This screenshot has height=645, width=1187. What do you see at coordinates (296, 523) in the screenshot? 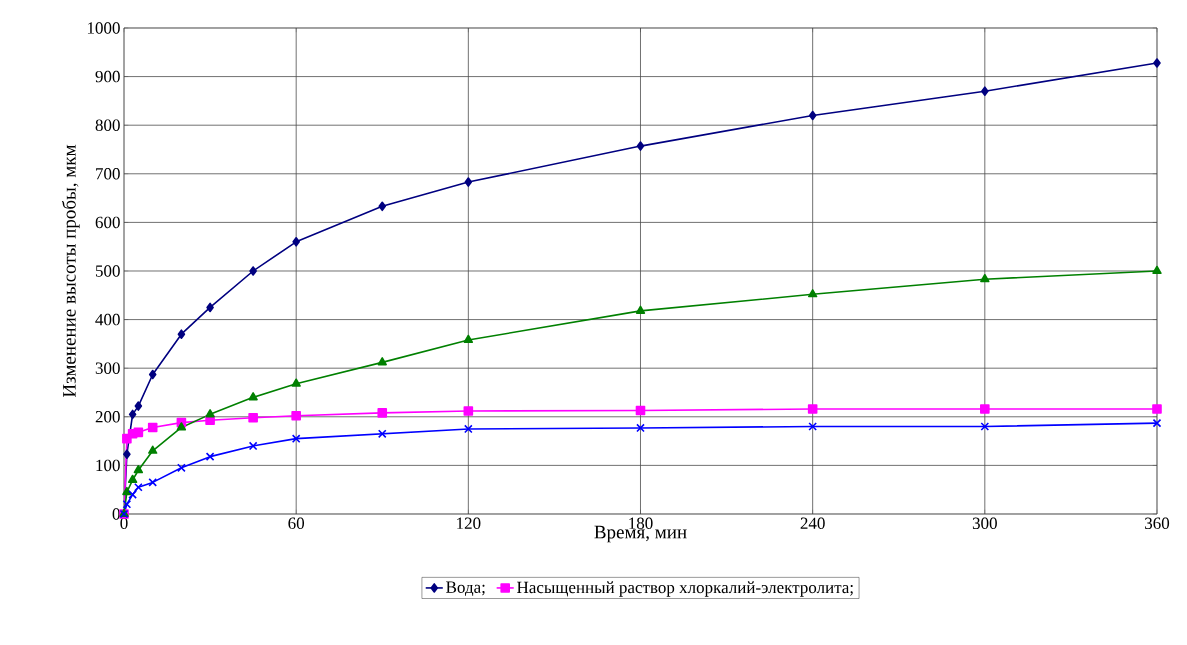
I see `x-tick-label: 60` at bounding box center [296, 523].